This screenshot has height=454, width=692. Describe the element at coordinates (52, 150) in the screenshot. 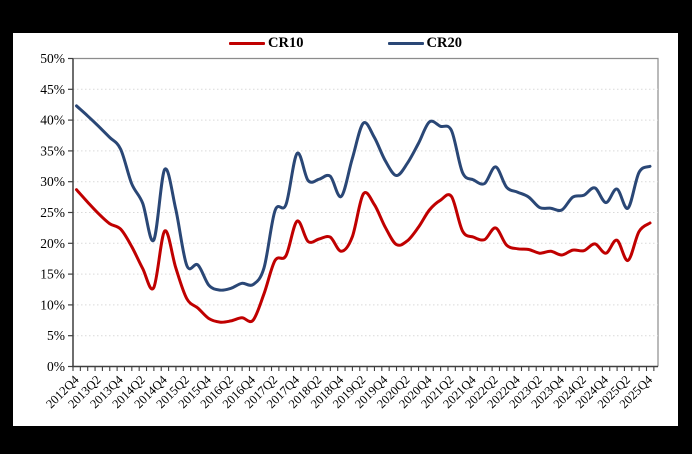

I see `y-tick-label: 35%` at that location.